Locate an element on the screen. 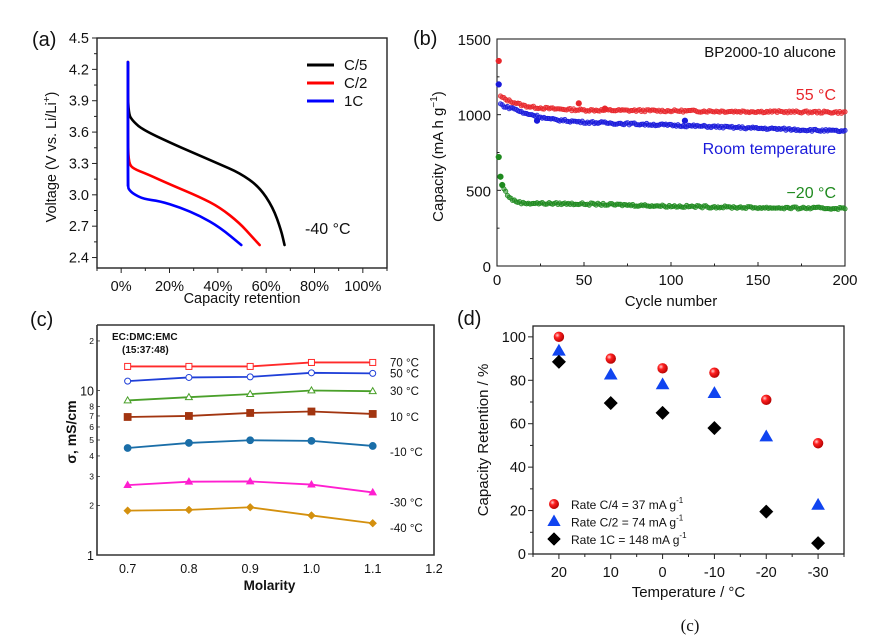 Image resolution: width=876 pixels, height=640 pixels. legend-label-main: Rate 1C = 148 mA g is located at coordinates (625, 540).